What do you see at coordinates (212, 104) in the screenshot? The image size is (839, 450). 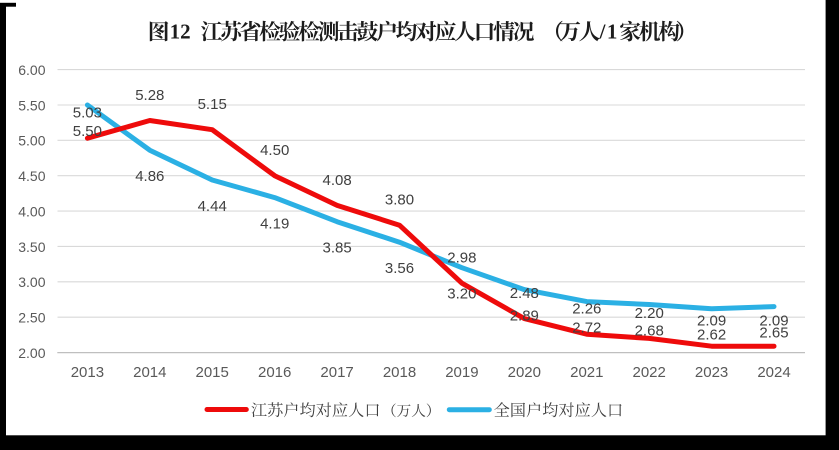 I see `svg-text: 5.15` at bounding box center [212, 104].